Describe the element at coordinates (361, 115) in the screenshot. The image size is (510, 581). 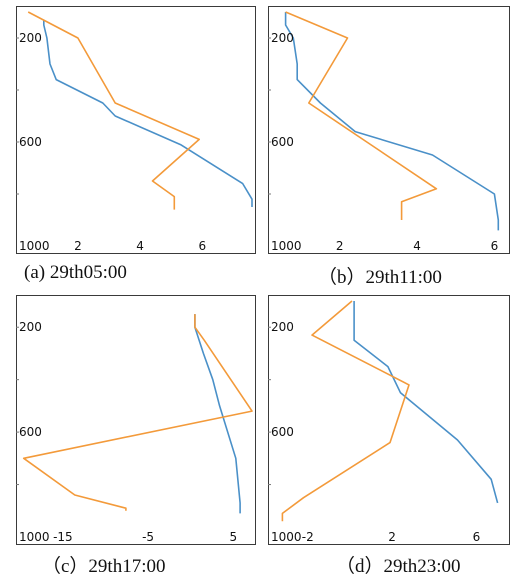
I see `series-orange-line-b` at that location.